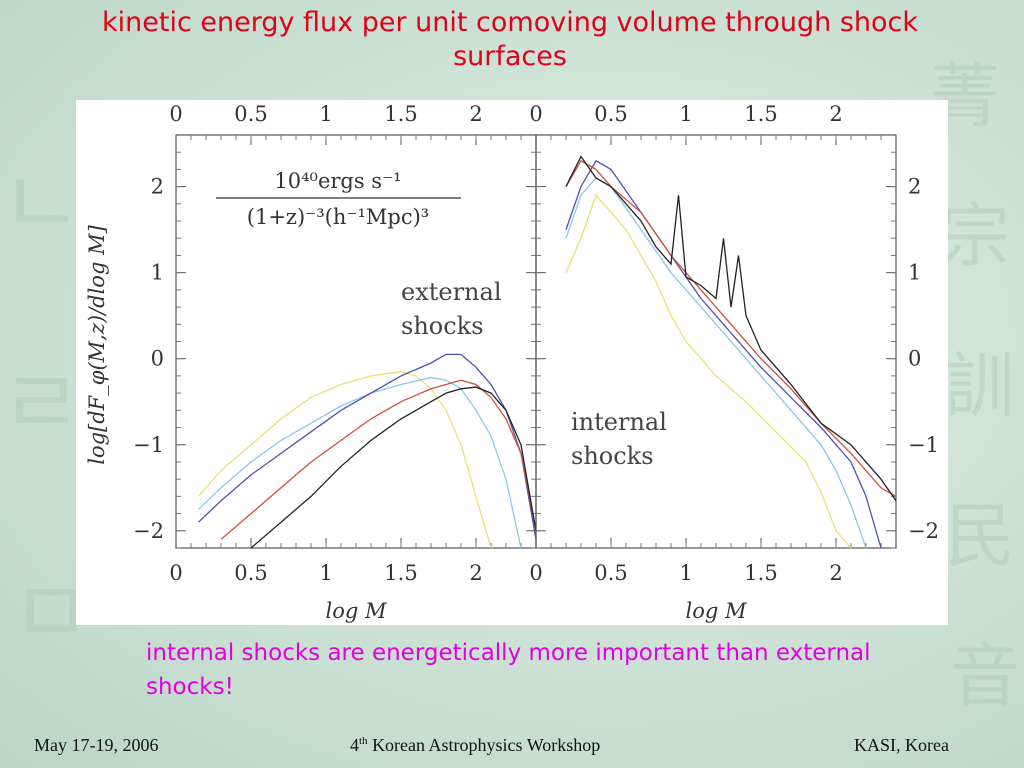 This screenshot has height=768, width=1024. I want to click on decorative-glyph: 宗, so click(975, 236).